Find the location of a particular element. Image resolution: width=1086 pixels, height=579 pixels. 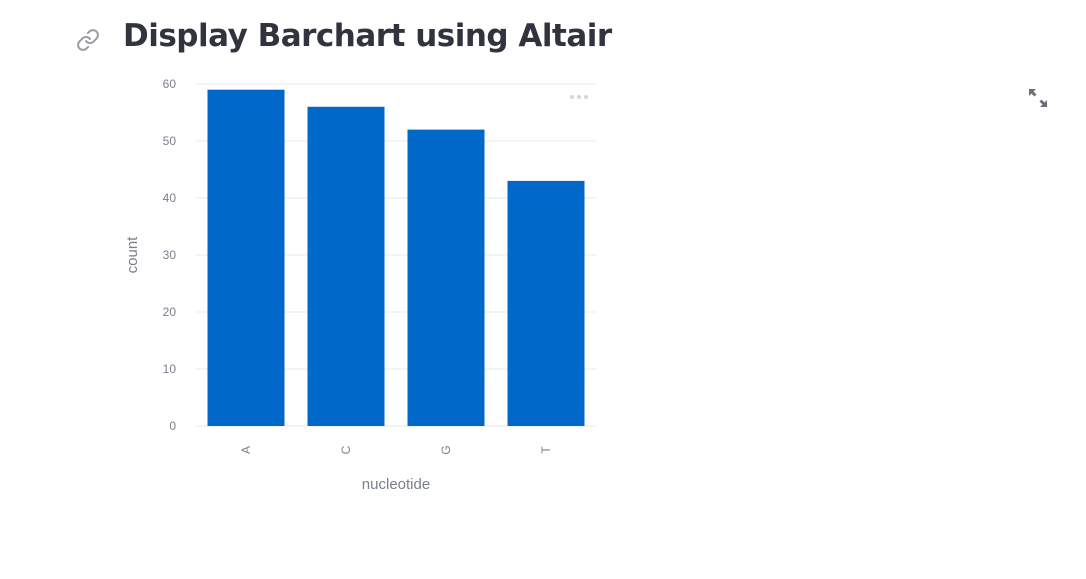

x-tick-label: A is located at coordinates (246, 450).